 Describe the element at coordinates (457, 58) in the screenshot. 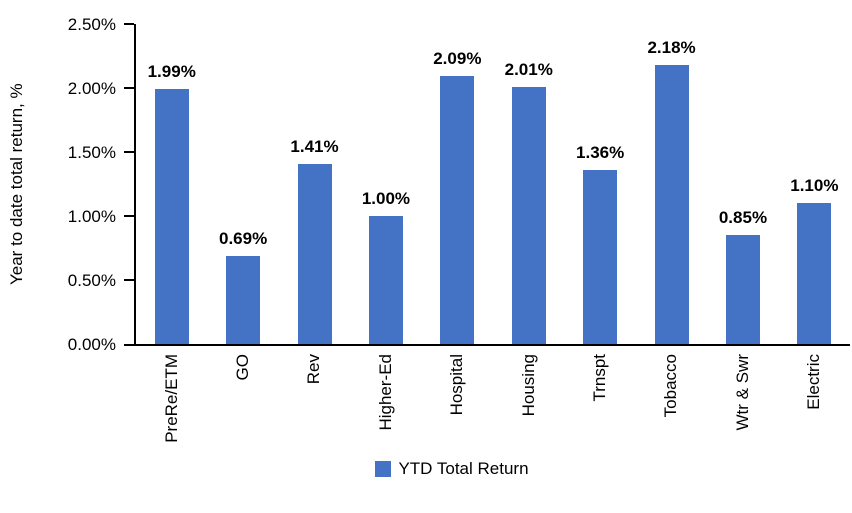

I see `bar-value-label: 2.09%` at that location.